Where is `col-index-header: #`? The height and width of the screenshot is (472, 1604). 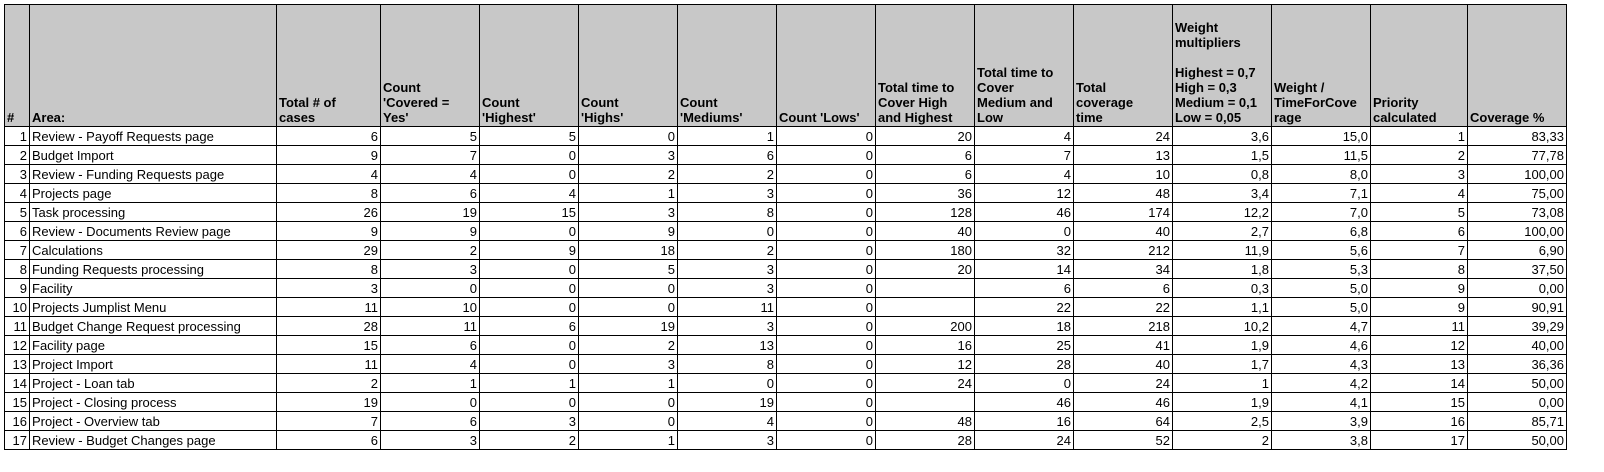 col-index-header: # is located at coordinates (17, 65).